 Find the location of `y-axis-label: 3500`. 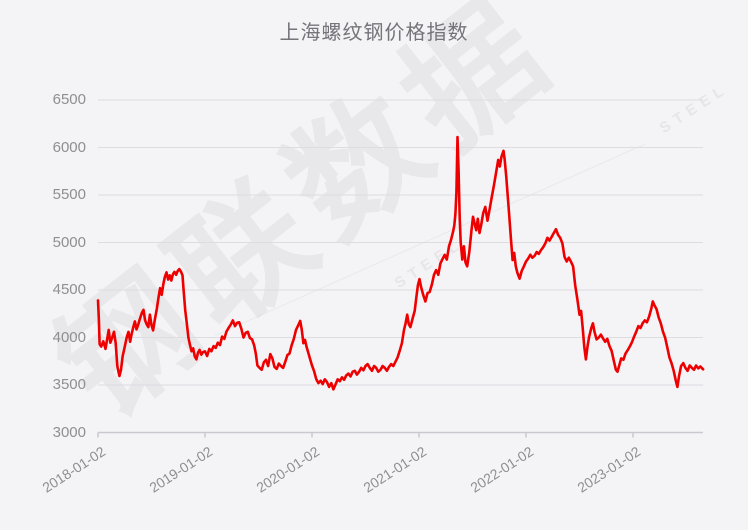

y-axis-label: 3500 is located at coordinates (69, 384).